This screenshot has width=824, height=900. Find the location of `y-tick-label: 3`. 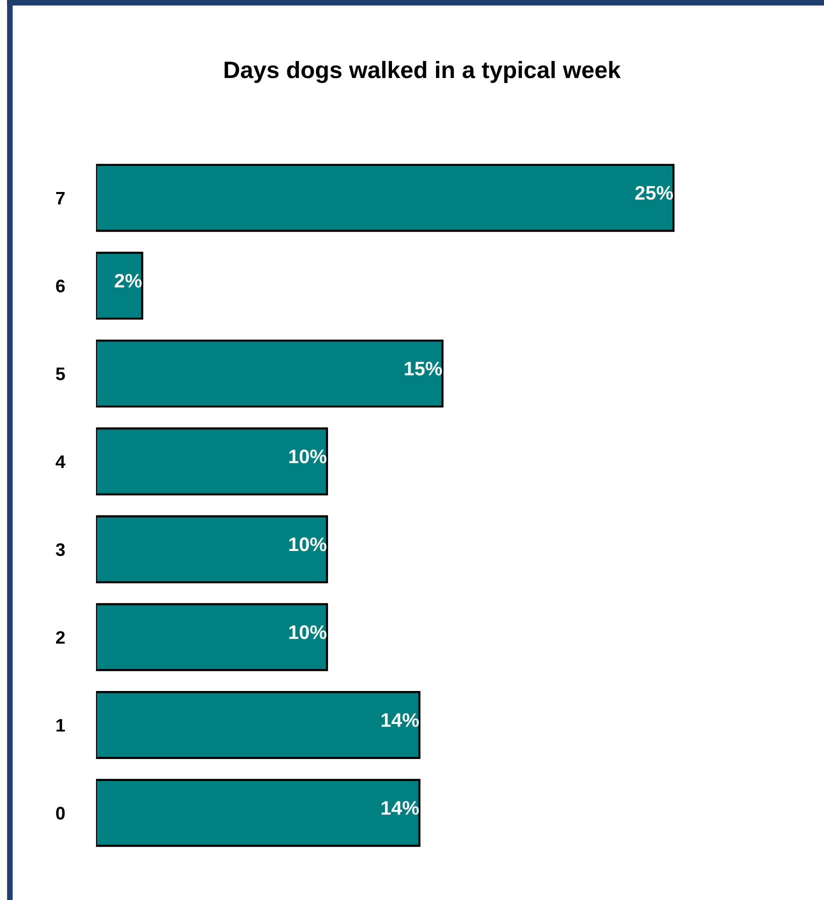

y-tick-label: 3 is located at coordinates (60, 549).